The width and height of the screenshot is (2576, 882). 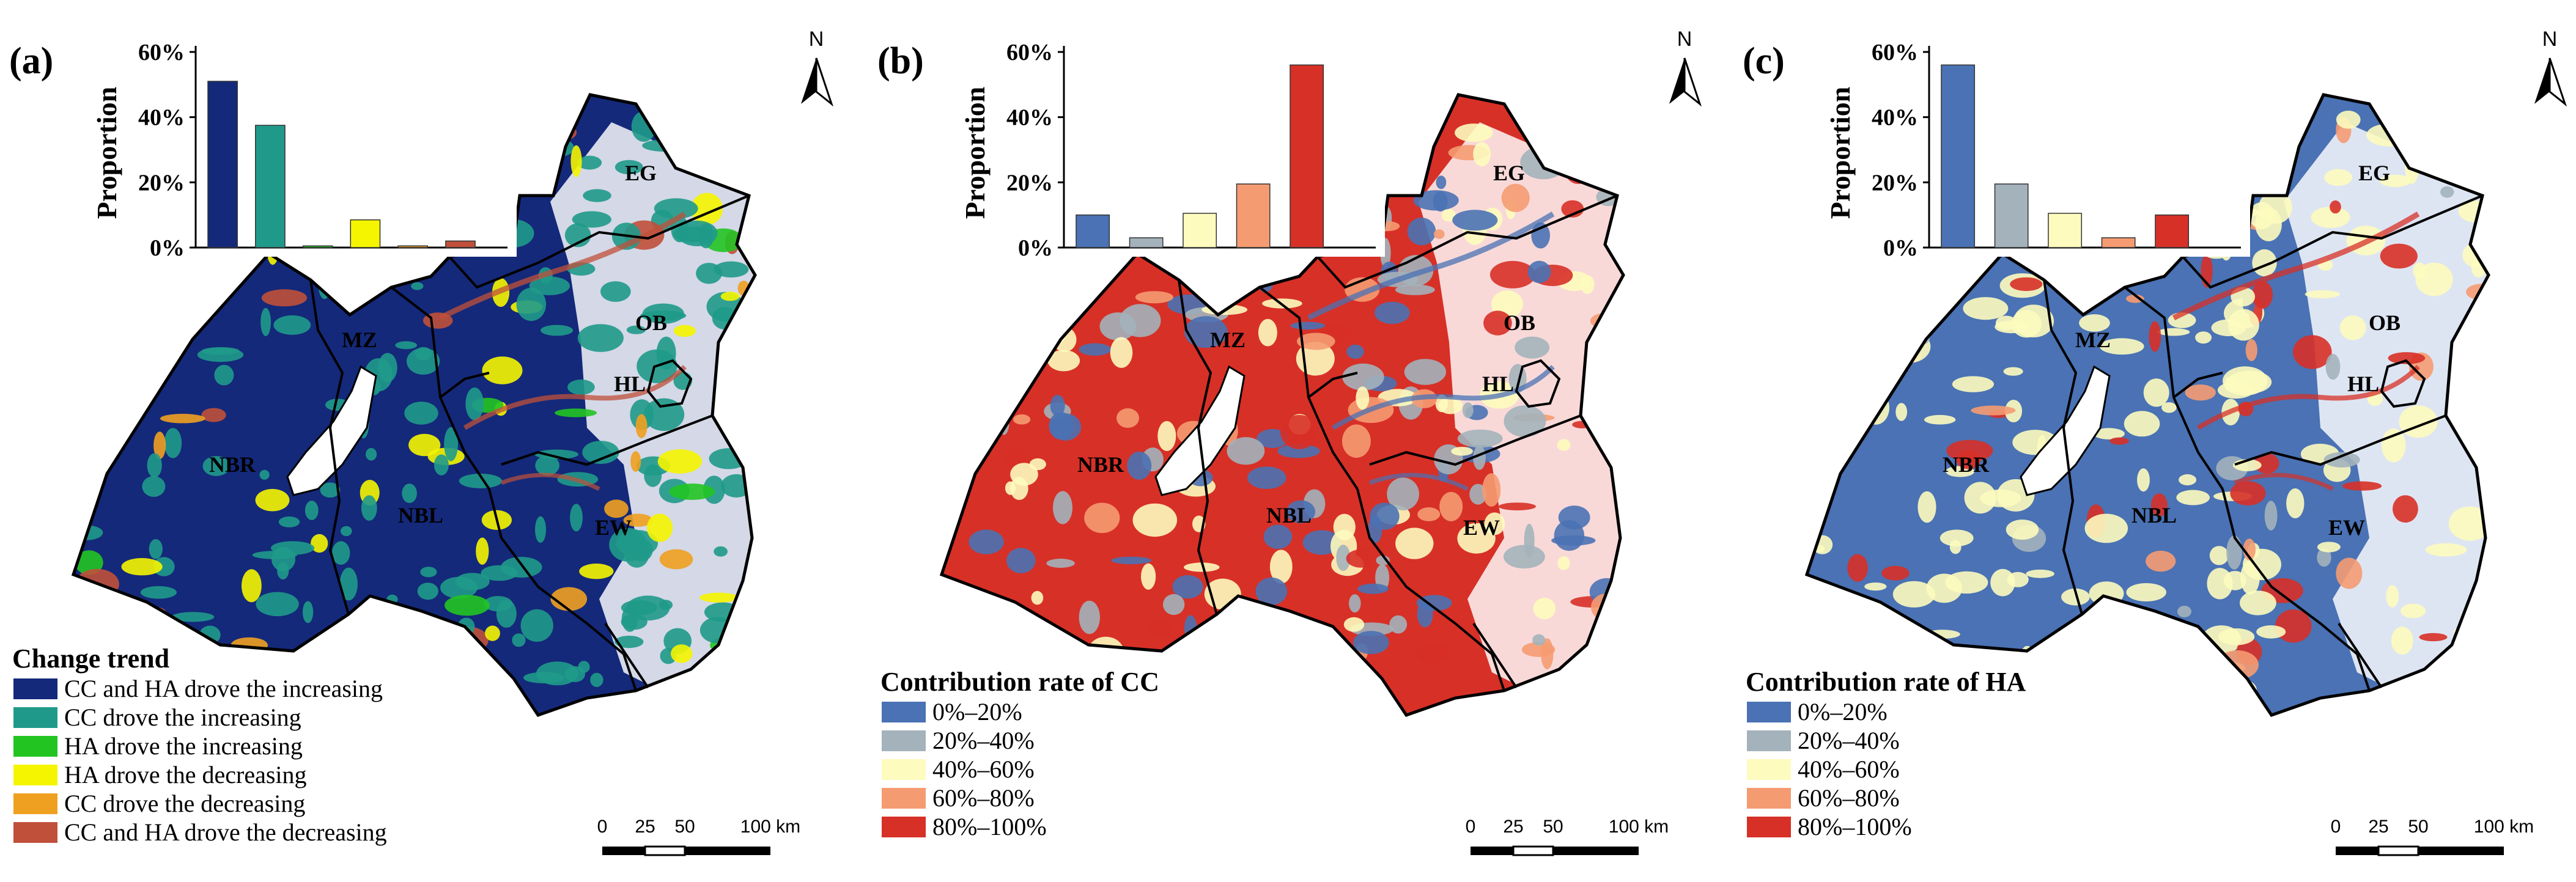 What do you see at coordinates (1228, 340) in the screenshot?
I see `region-label-mz: MZ` at bounding box center [1228, 340].